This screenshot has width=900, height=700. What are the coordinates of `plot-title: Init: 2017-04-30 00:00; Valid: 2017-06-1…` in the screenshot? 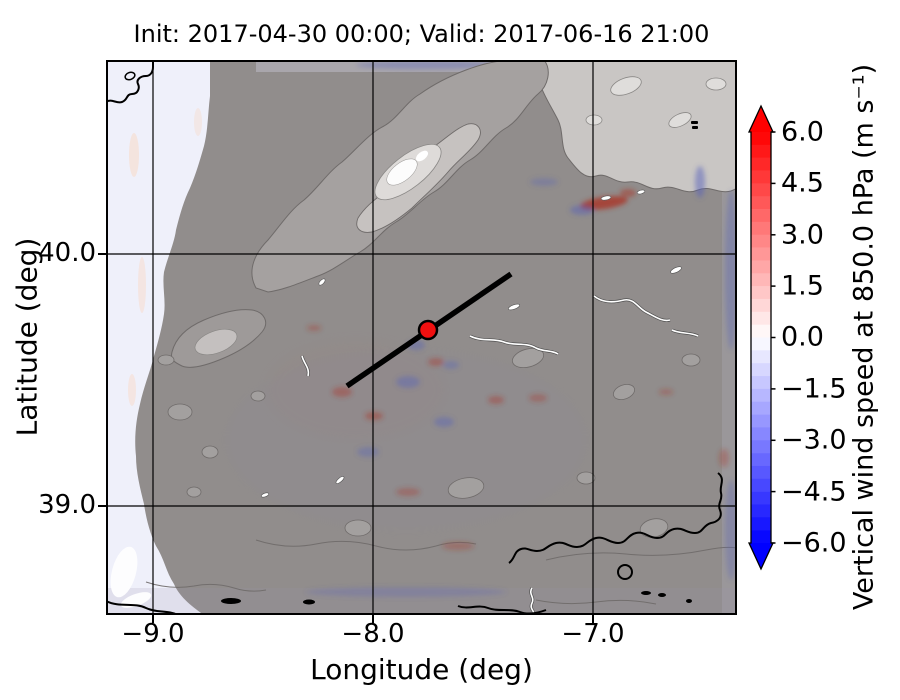 It's located at (421, 34).